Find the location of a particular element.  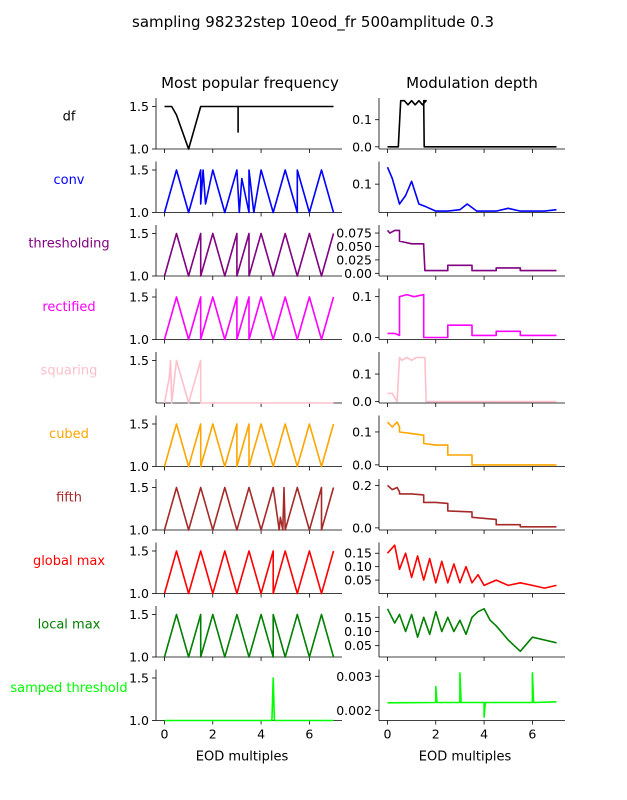

row-label-samped-threshold: samped threshold is located at coordinates (68, 688).